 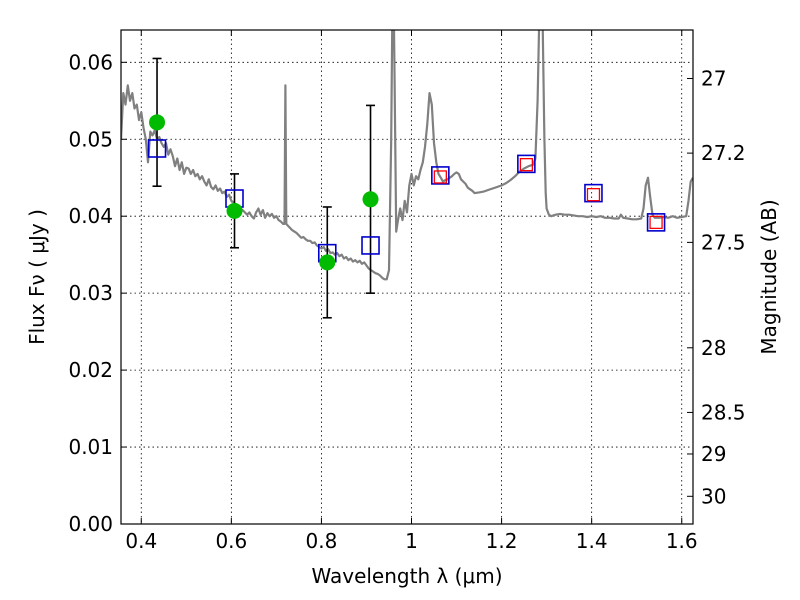 What do you see at coordinates (502, 541) in the screenshot?
I see `x-tick-label: 1.2` at bounding box center [502, 541].